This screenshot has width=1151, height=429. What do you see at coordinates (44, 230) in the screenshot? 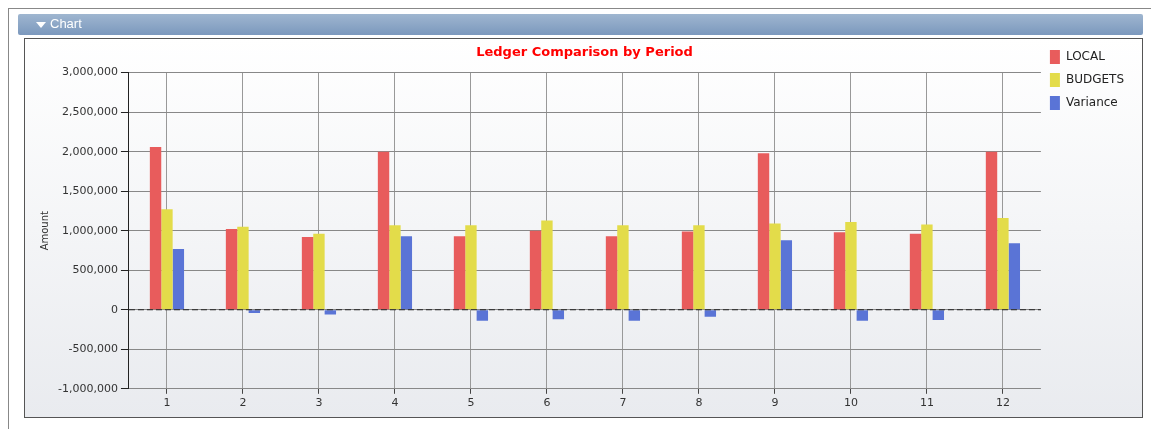
I see `y-axis-title: Amount` at bounding box center [44, 230].